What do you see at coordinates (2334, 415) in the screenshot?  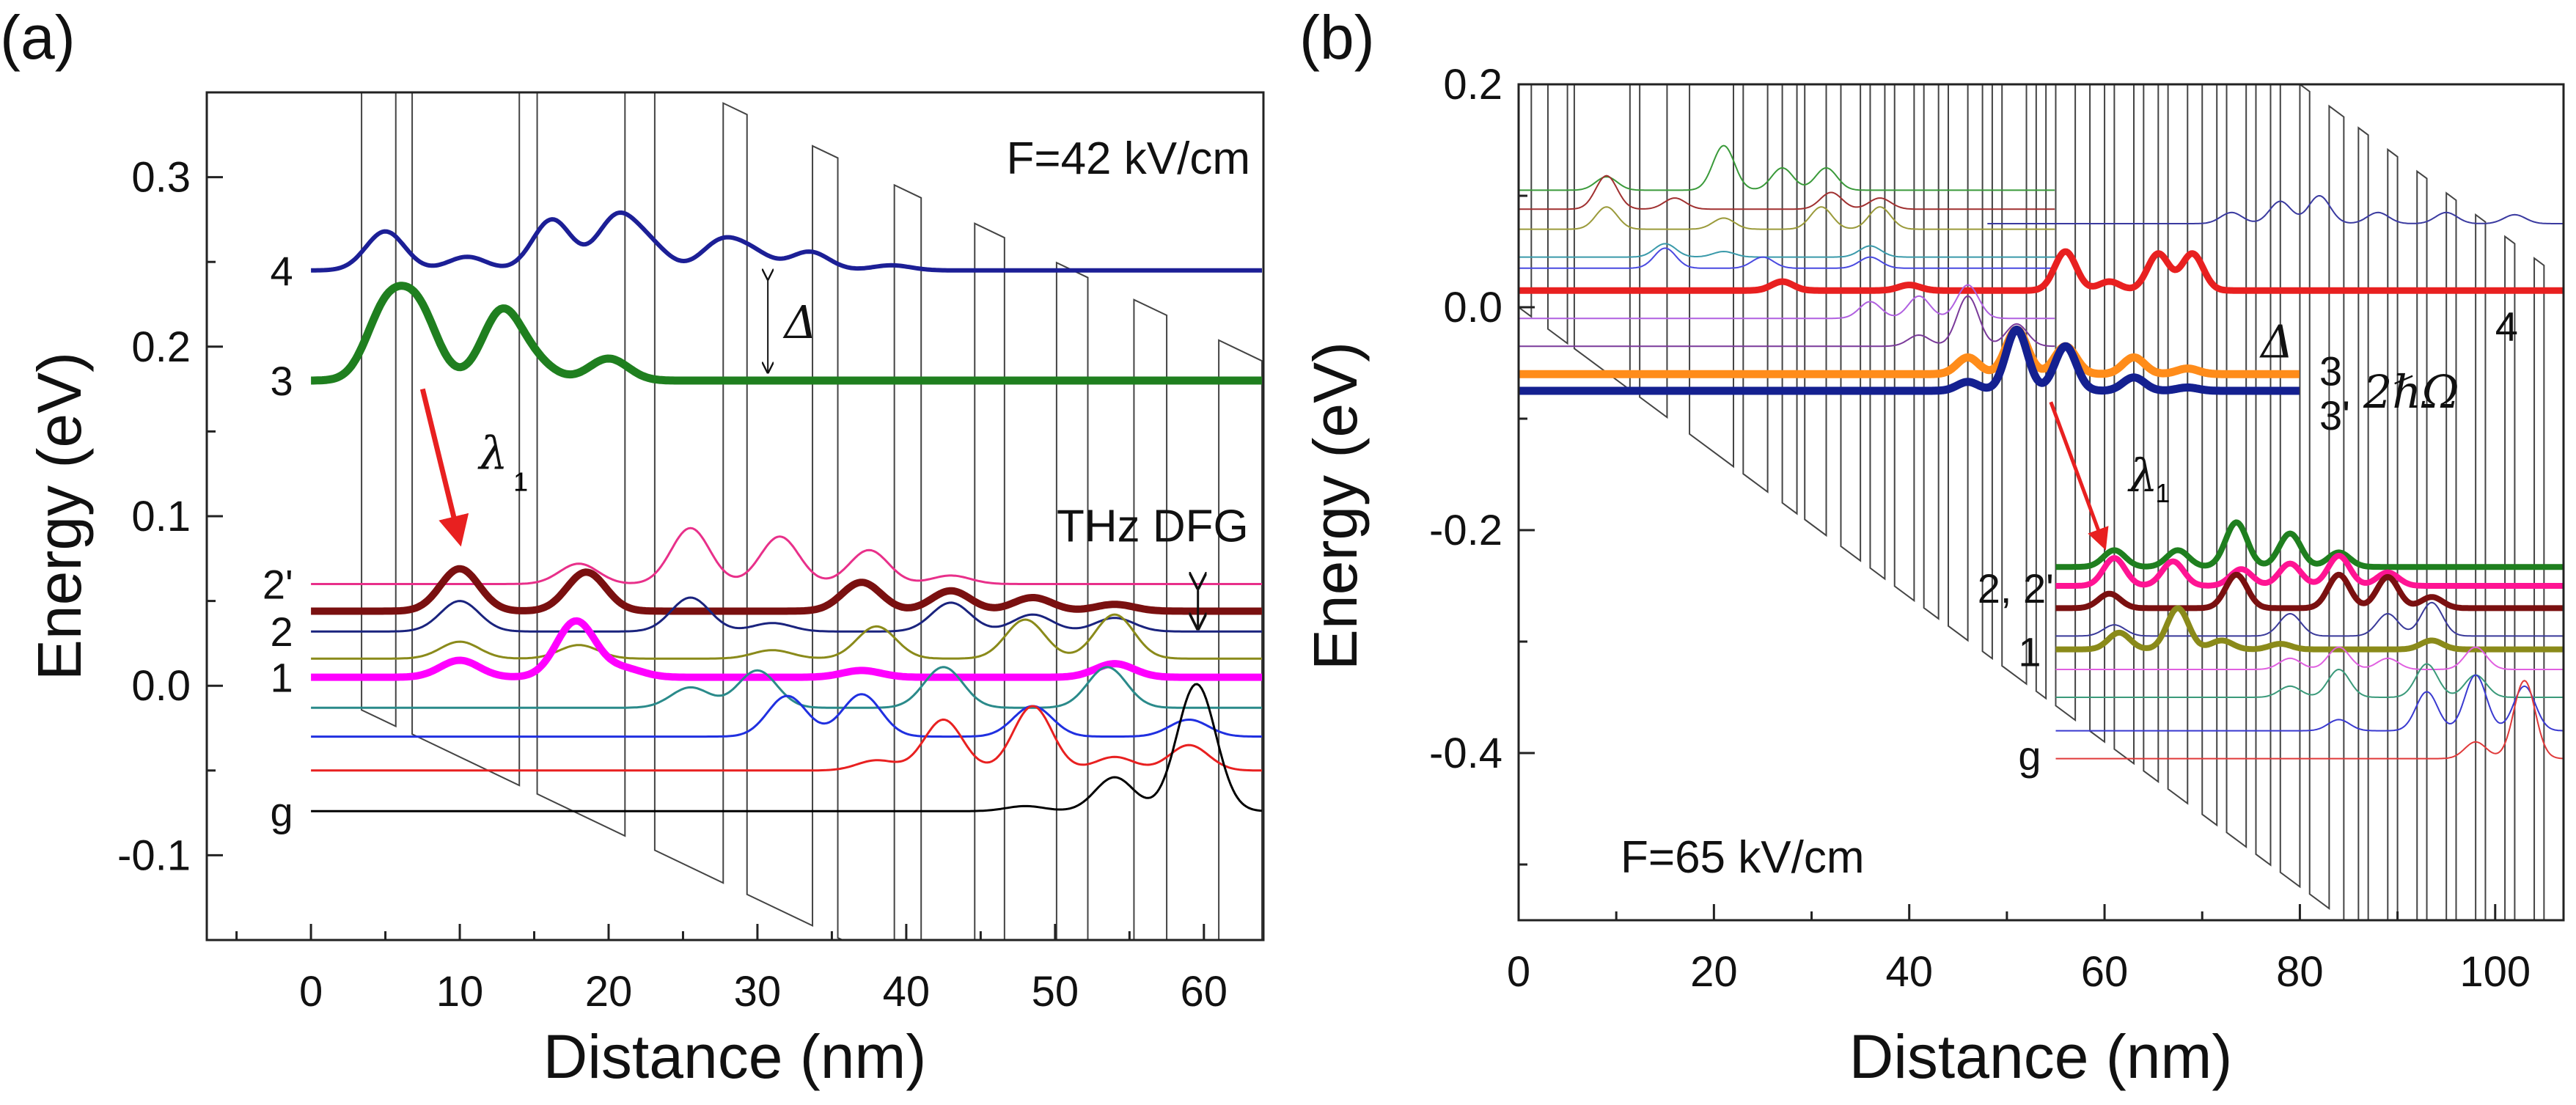 I see `level-label-3p: 3'` at bounding box center [2334, 415].